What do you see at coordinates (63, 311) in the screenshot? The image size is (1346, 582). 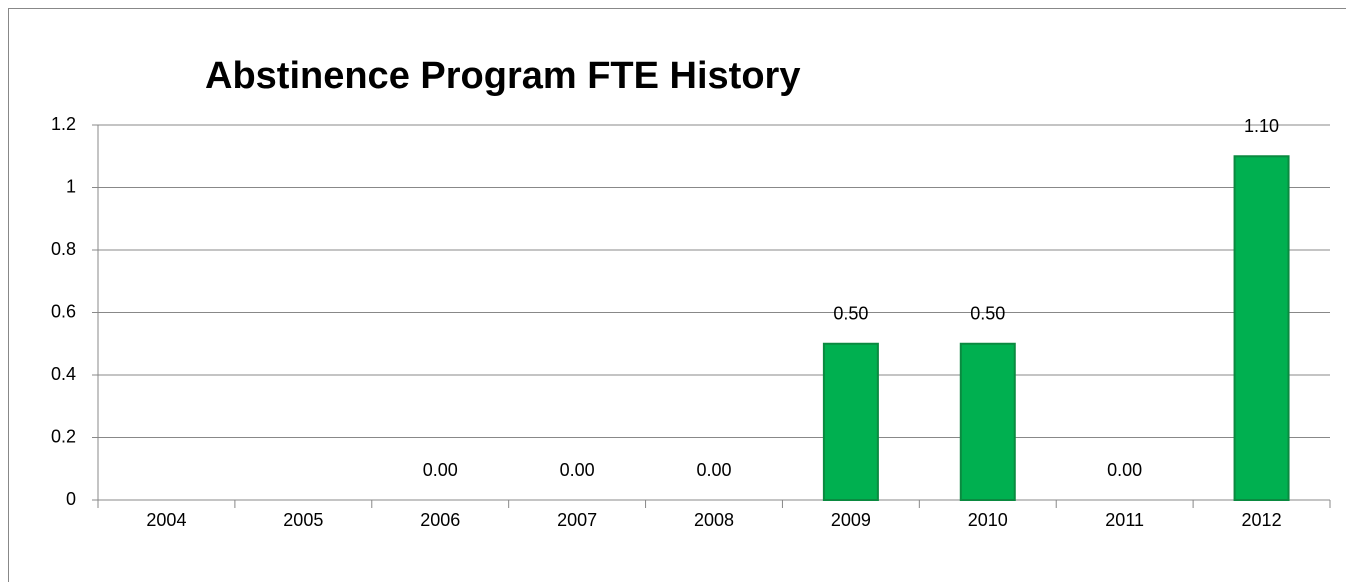 I see `y-tick-label: 0.6` at bounding box center [63, 311].